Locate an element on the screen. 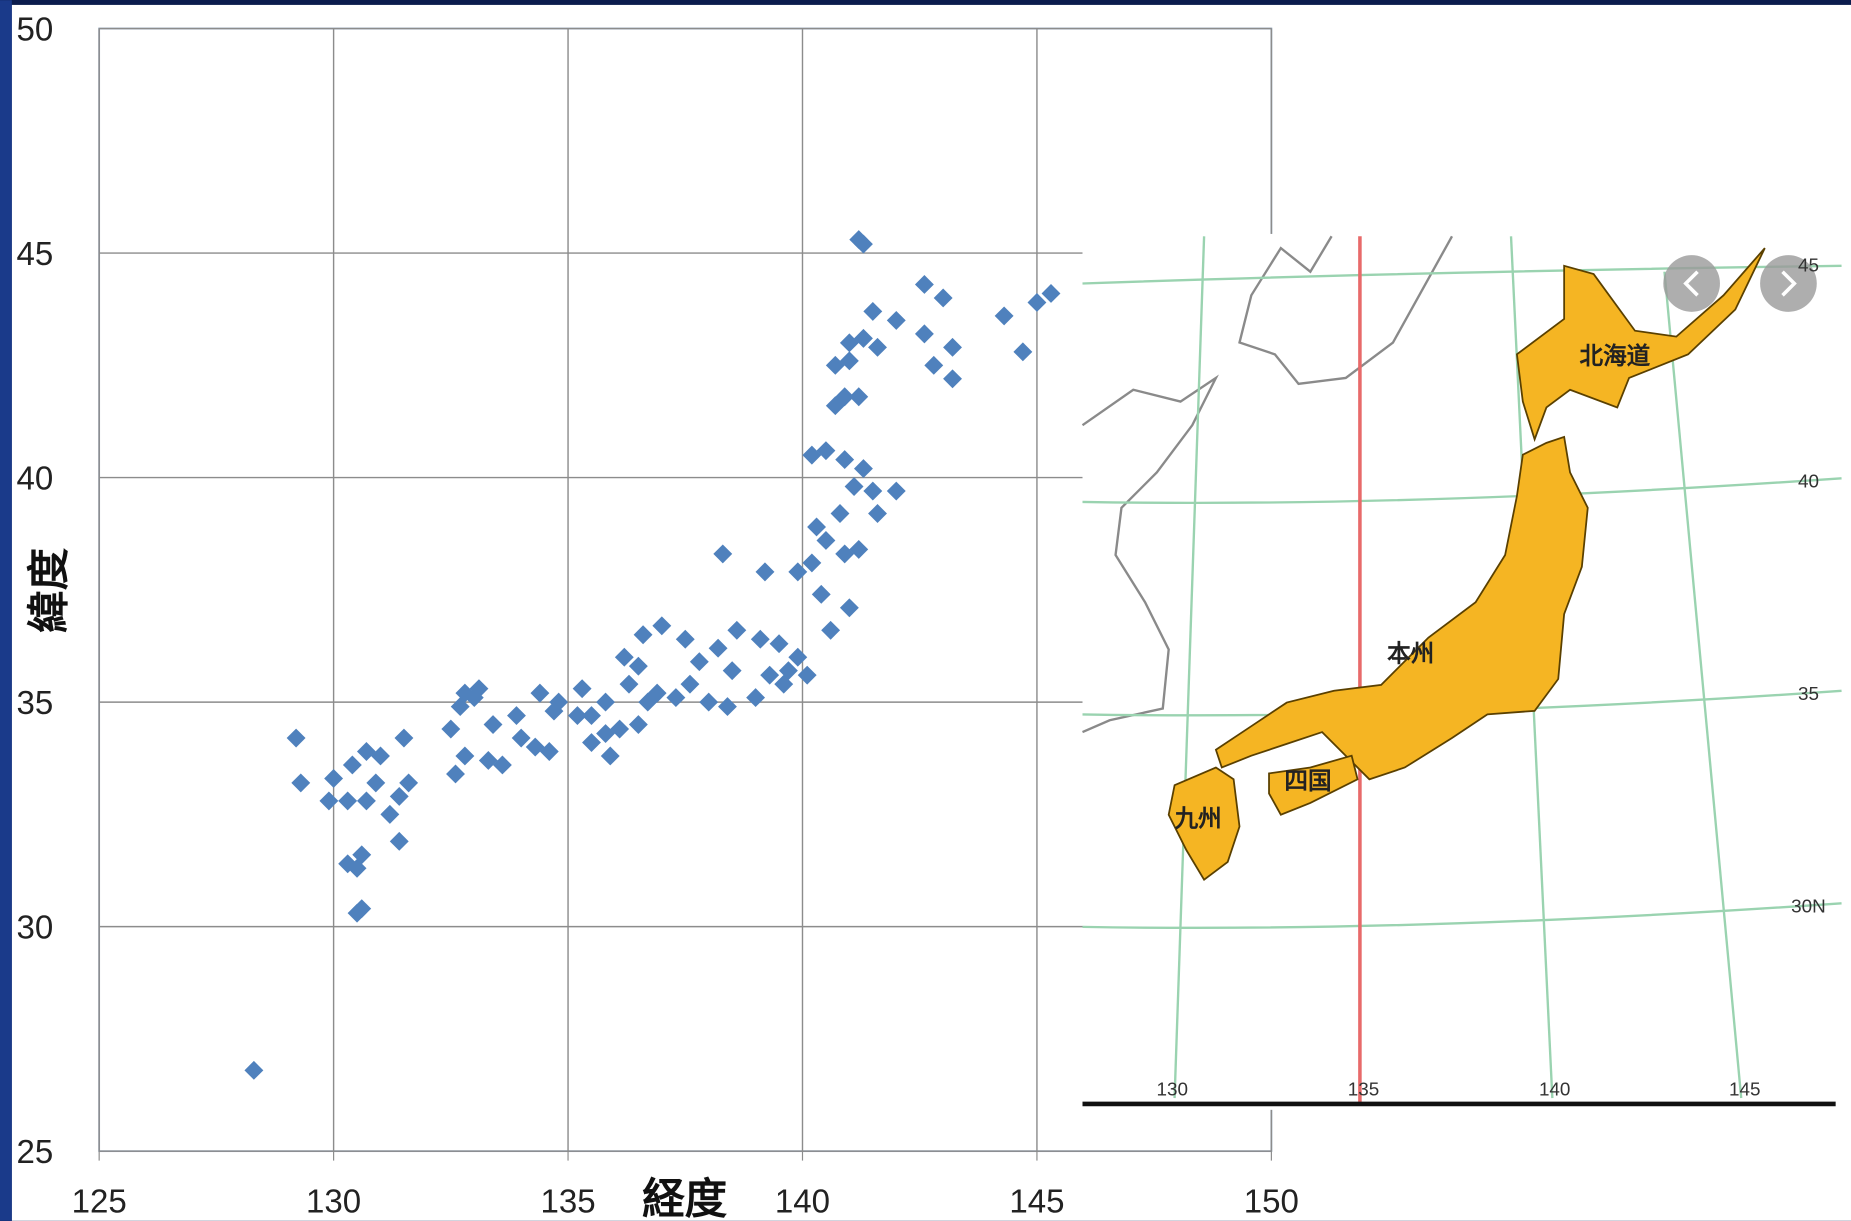 This screenshot has height=1221, width=1851. map-lat-label: 35 is located at coordinates (1808, 694).